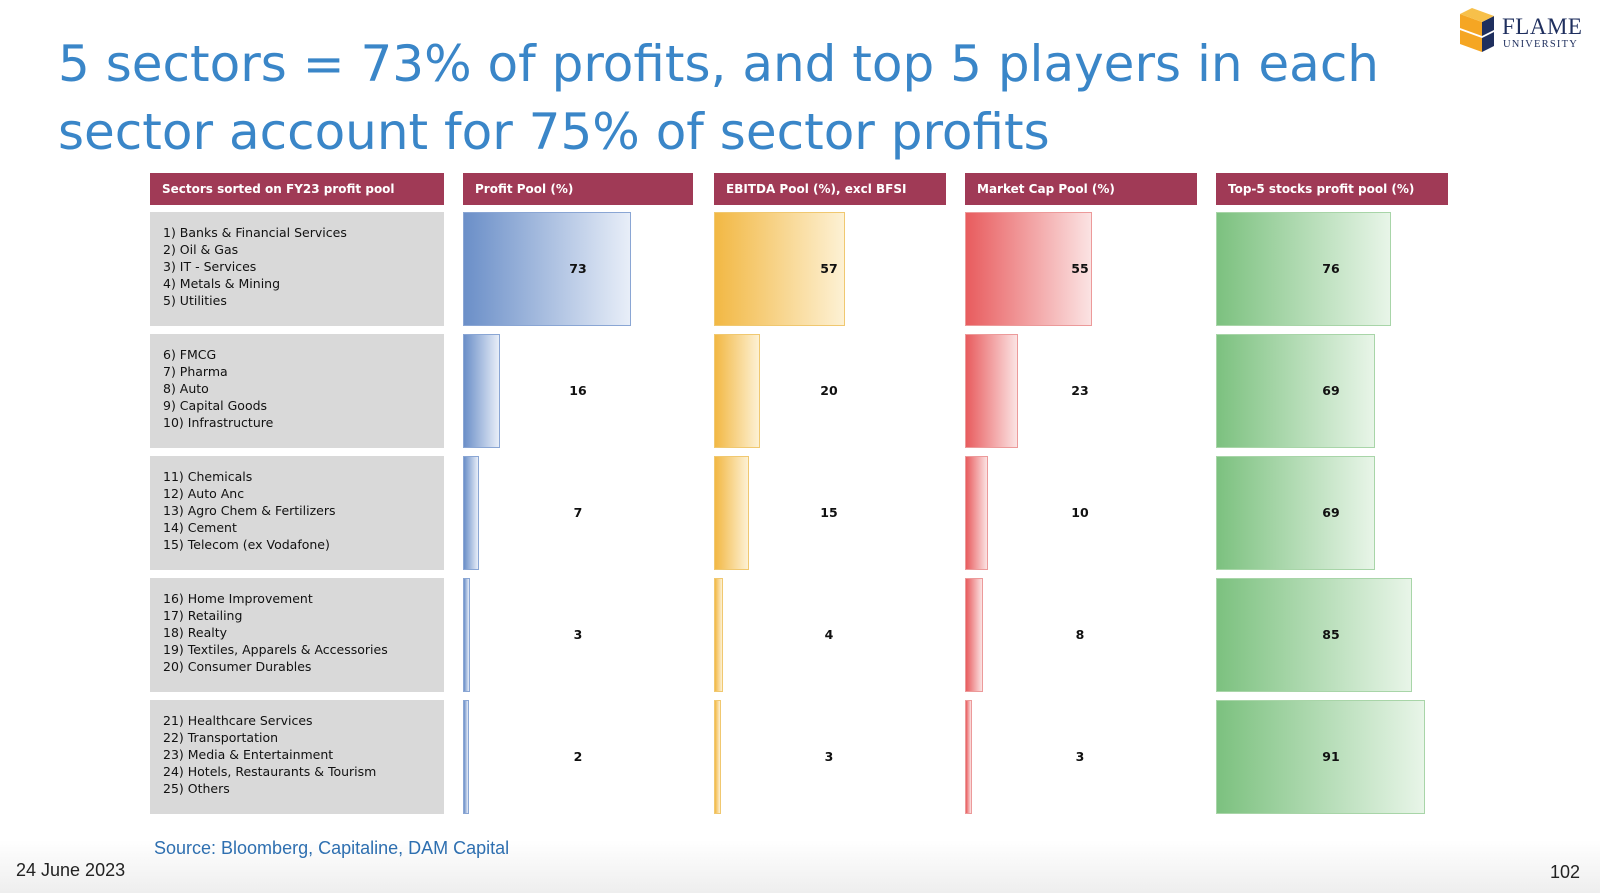 The width and height of the screenshot is (1600, 893). Describe the element at coordinates (196, 788) in the screenshot. I see `sector-label: 25) Others` at that location.